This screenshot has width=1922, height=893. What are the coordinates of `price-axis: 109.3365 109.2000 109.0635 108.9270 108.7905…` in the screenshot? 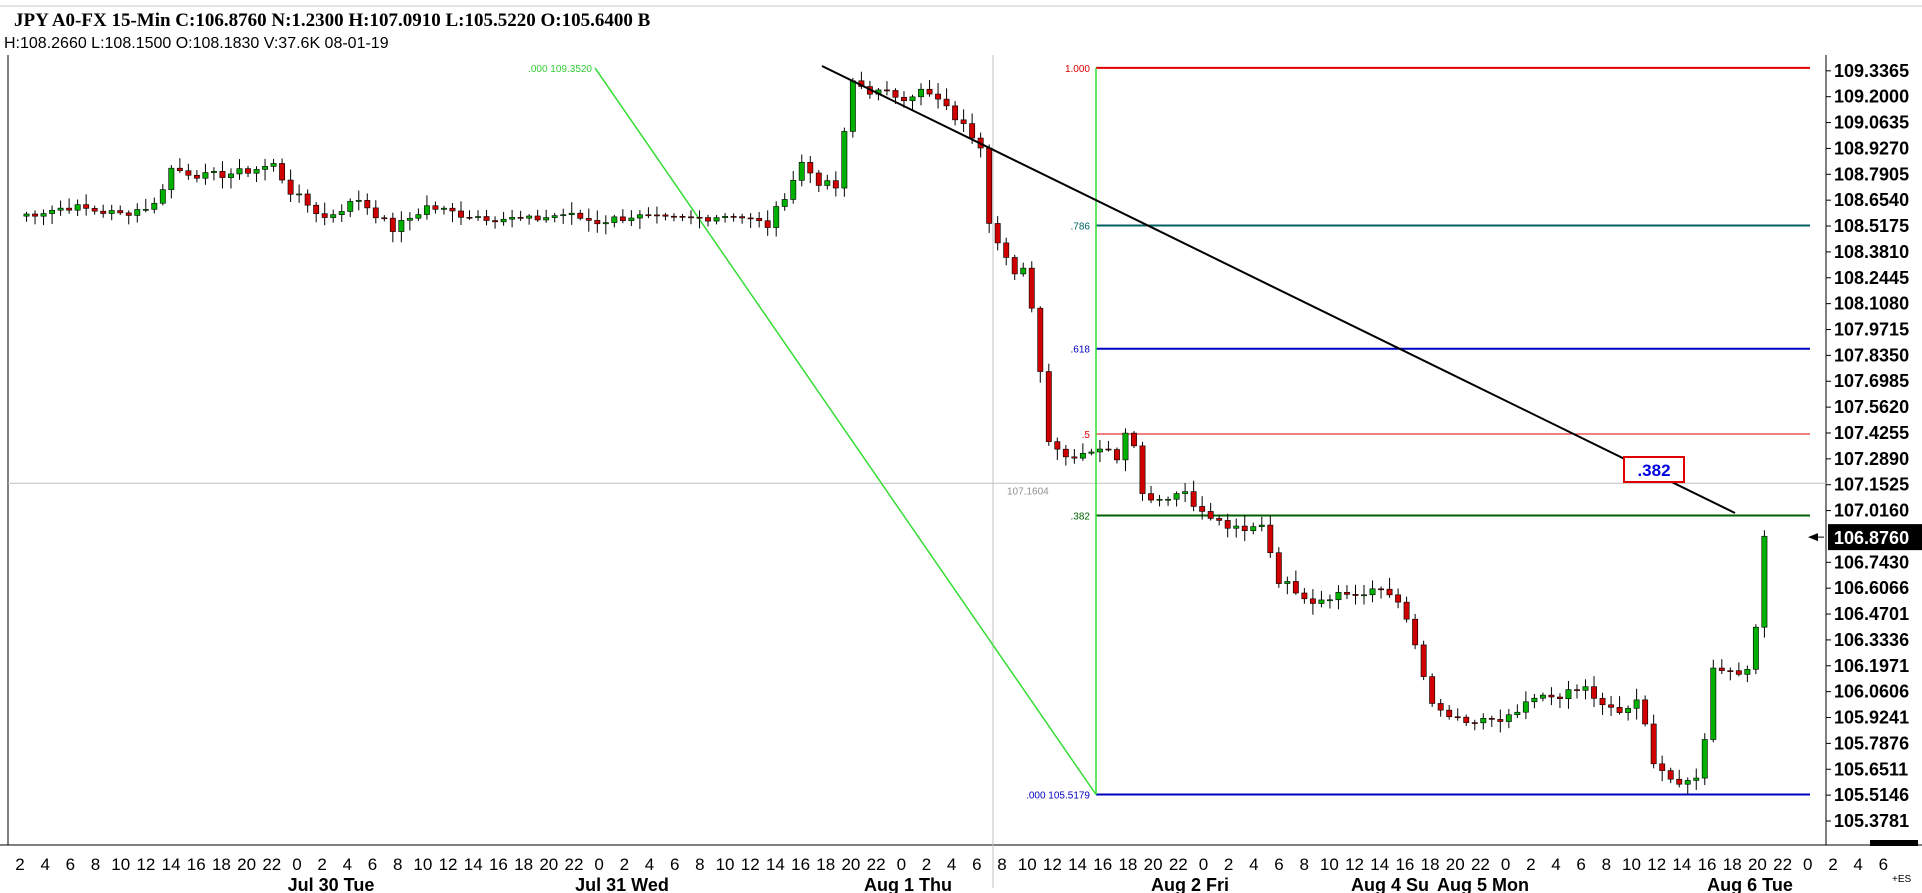 It's located at (1865, 446).